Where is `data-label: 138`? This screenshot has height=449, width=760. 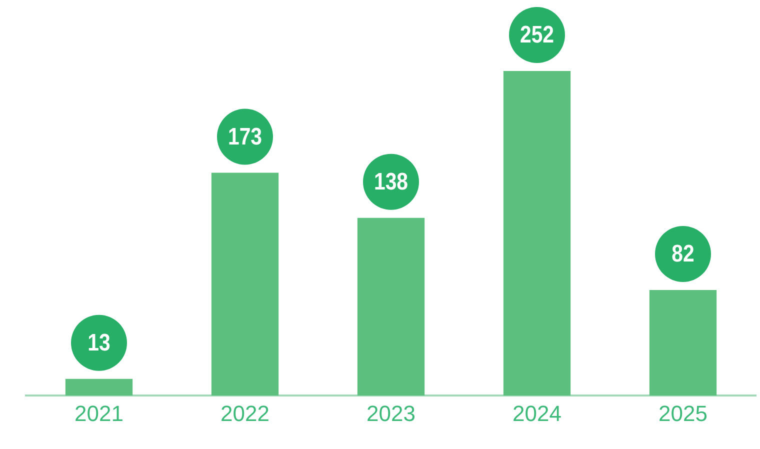 data-label: 138 is located at coordinates (391, 181).